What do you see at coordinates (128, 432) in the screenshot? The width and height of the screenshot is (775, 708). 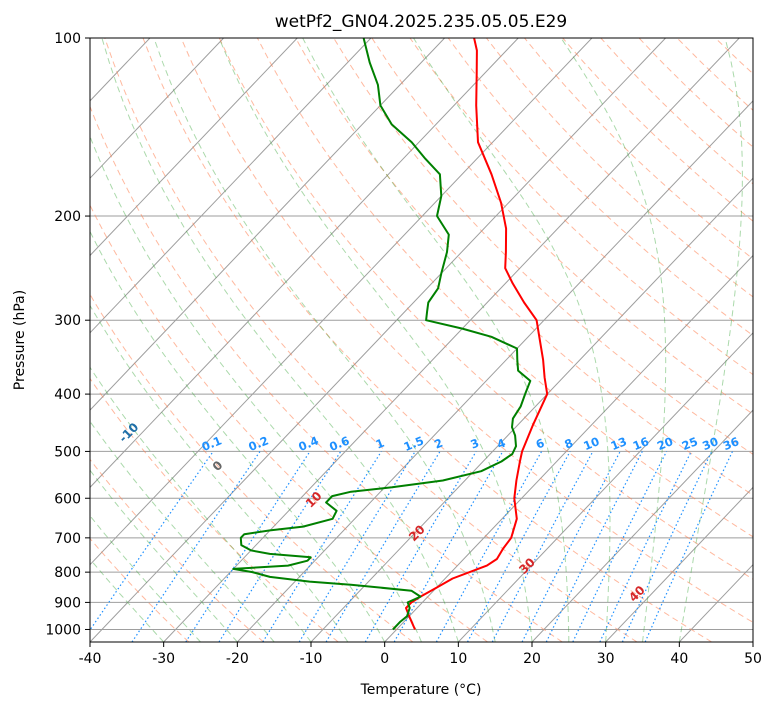 I see `dry-adiabat-label: -10` at bounding box center [128, 432].